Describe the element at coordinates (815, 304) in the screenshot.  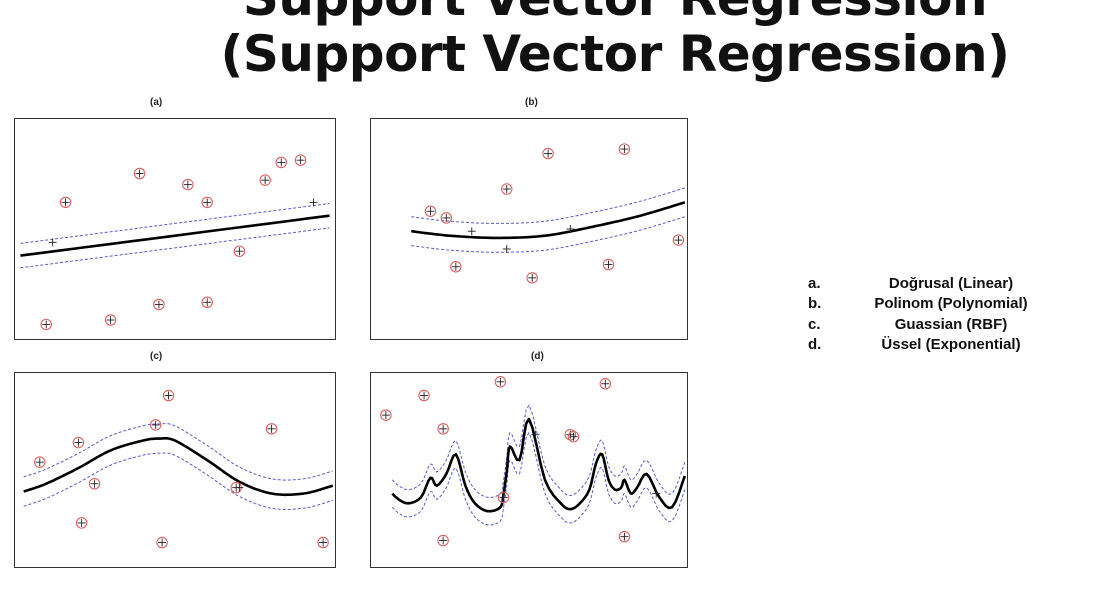
I see `legend-marker: b.` at that location.